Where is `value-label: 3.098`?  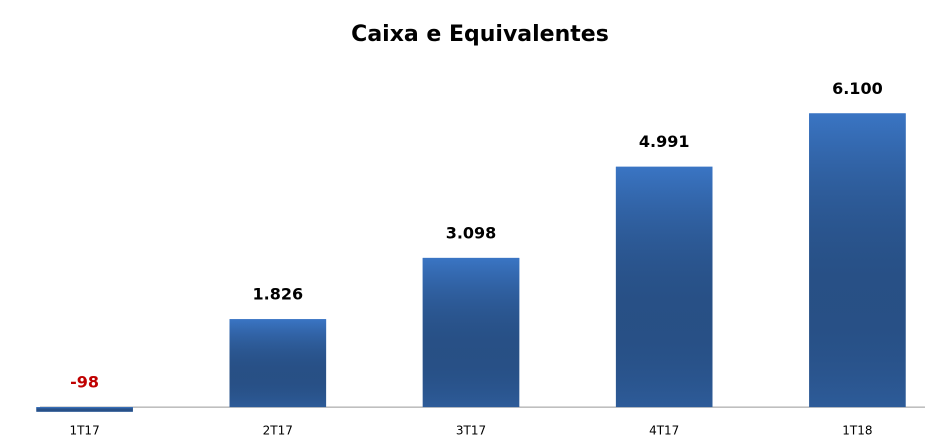
value-label: 3.098 is located at coordinates (471, 232).